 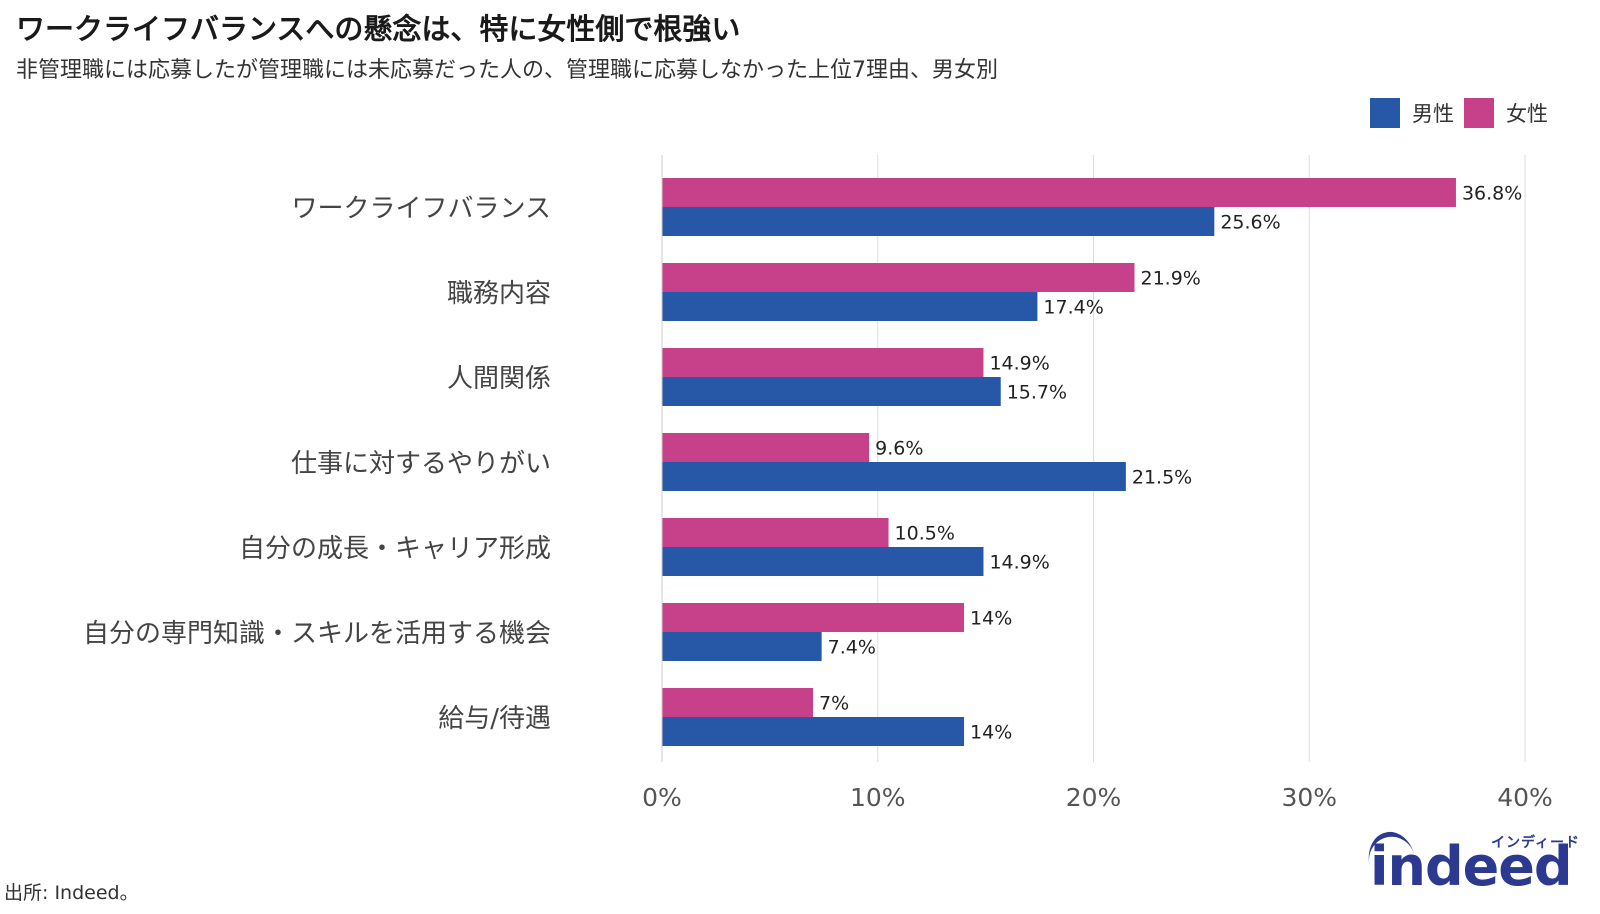 What do you see at coordinates (1094, 797) in the screenshot?
I see `x-tick-label: 20%` at bounding box center [1094, 797].